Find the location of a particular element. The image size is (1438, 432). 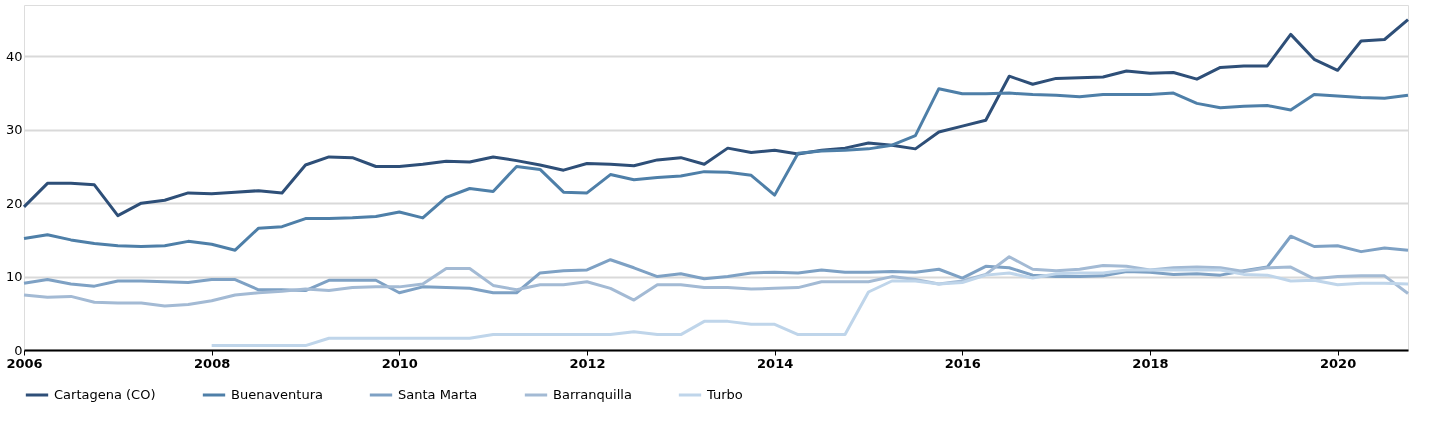

legend-label: Barranquilla is located at coordinates (592, 394).